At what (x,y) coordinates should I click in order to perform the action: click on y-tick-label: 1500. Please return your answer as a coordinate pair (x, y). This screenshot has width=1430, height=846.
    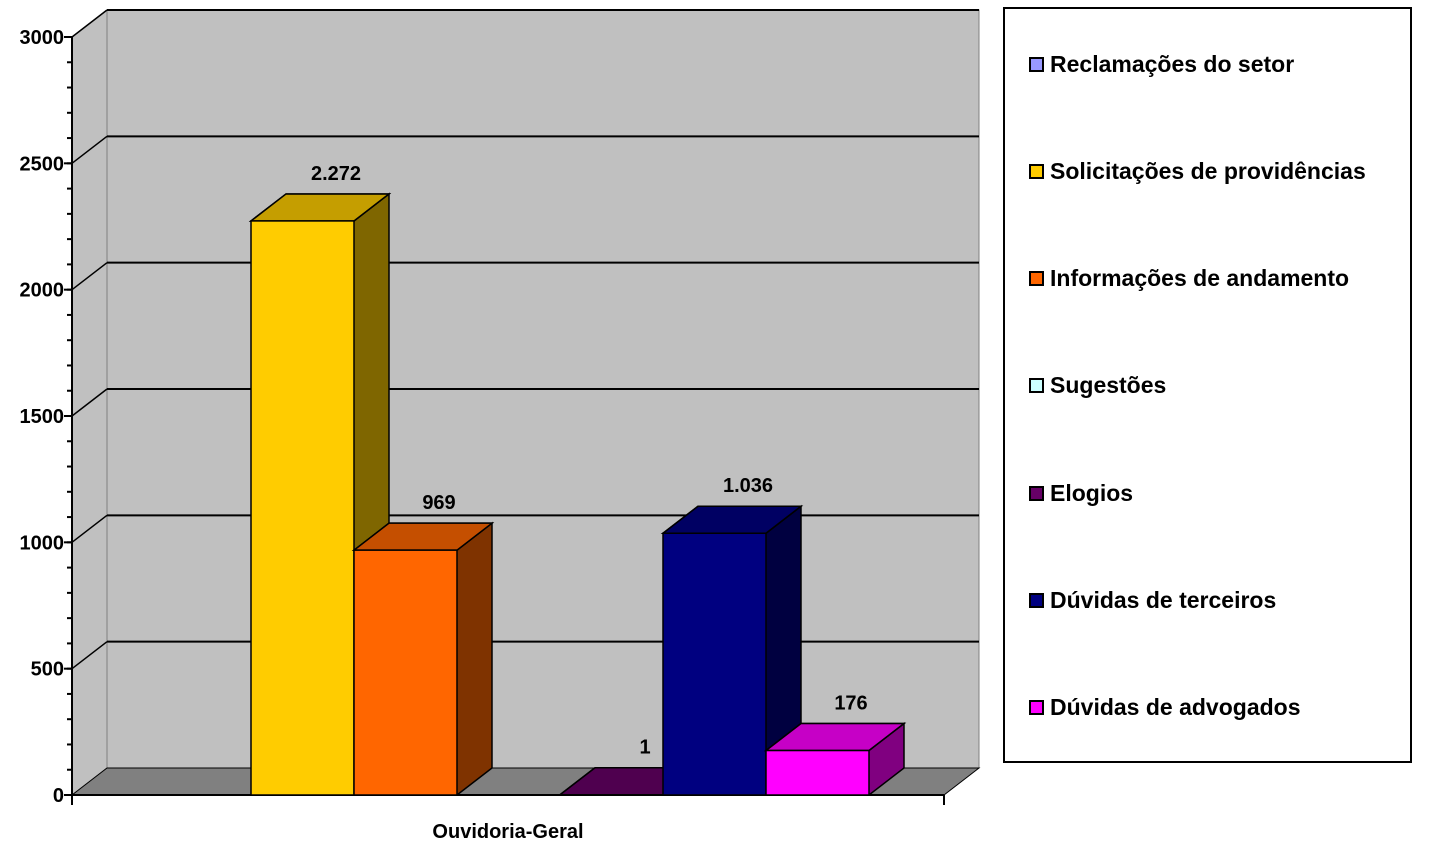
    Looking at the image, I should click on (42, 417).